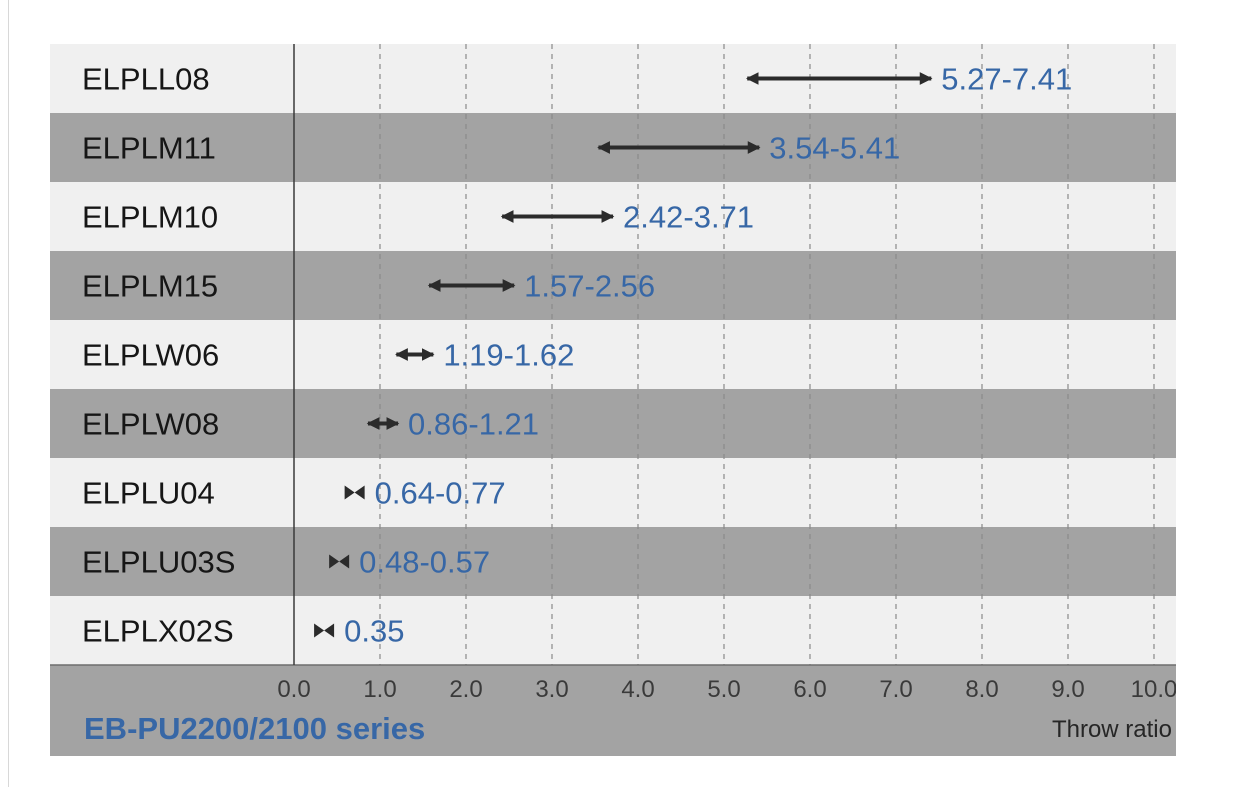 The width and height of the screenshot is (1249, 787). Describe the element at coordinates (150, 286) in the screenshot. I see `lens-name-elplm15: ELPLM15` at that location.